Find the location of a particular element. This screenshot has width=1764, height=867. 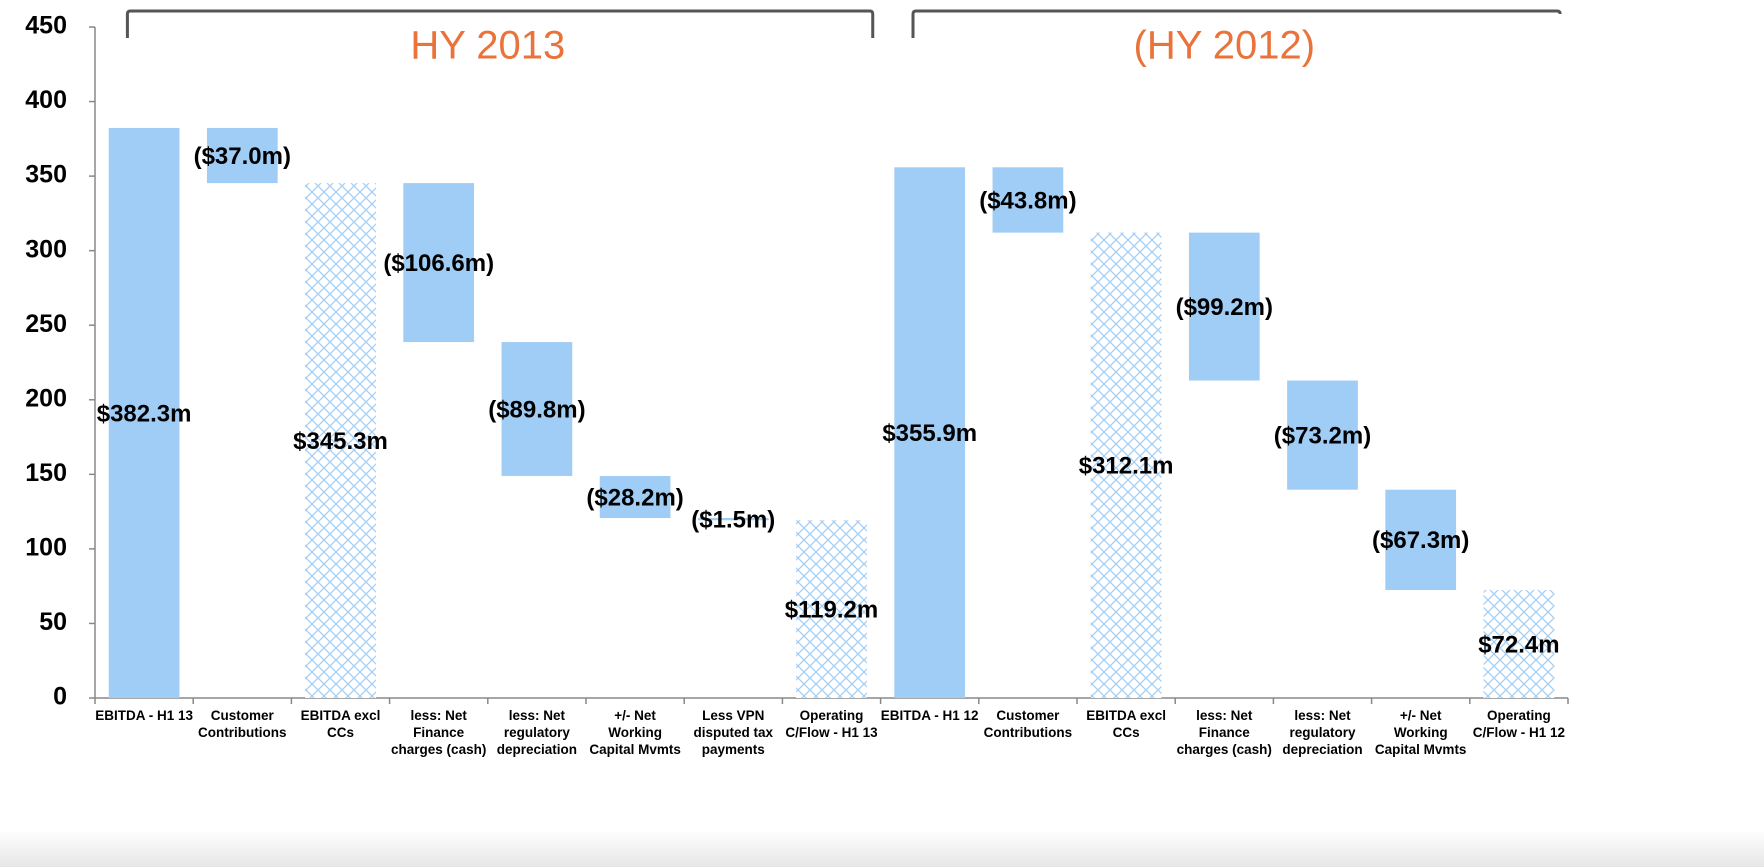

x-tick-label: EBITDA - H1 12 is located at coordinates (929, 715).